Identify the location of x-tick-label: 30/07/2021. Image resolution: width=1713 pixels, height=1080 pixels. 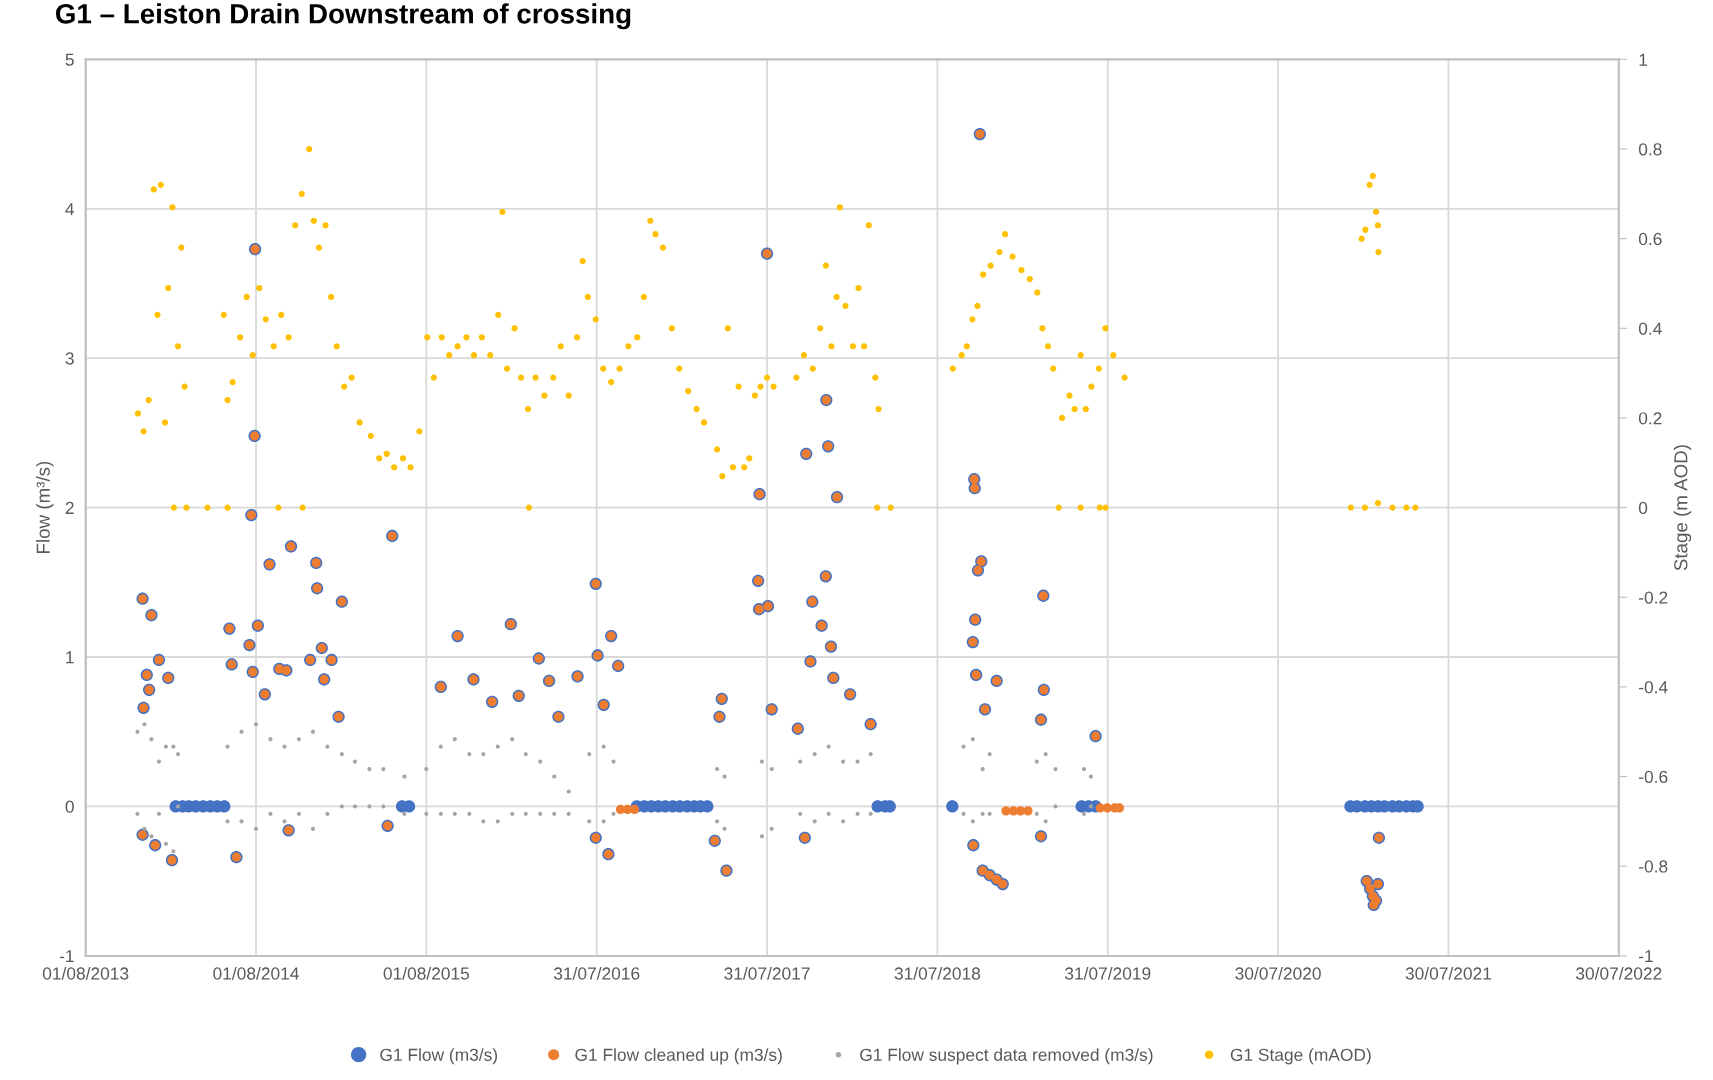
(1448, 973).